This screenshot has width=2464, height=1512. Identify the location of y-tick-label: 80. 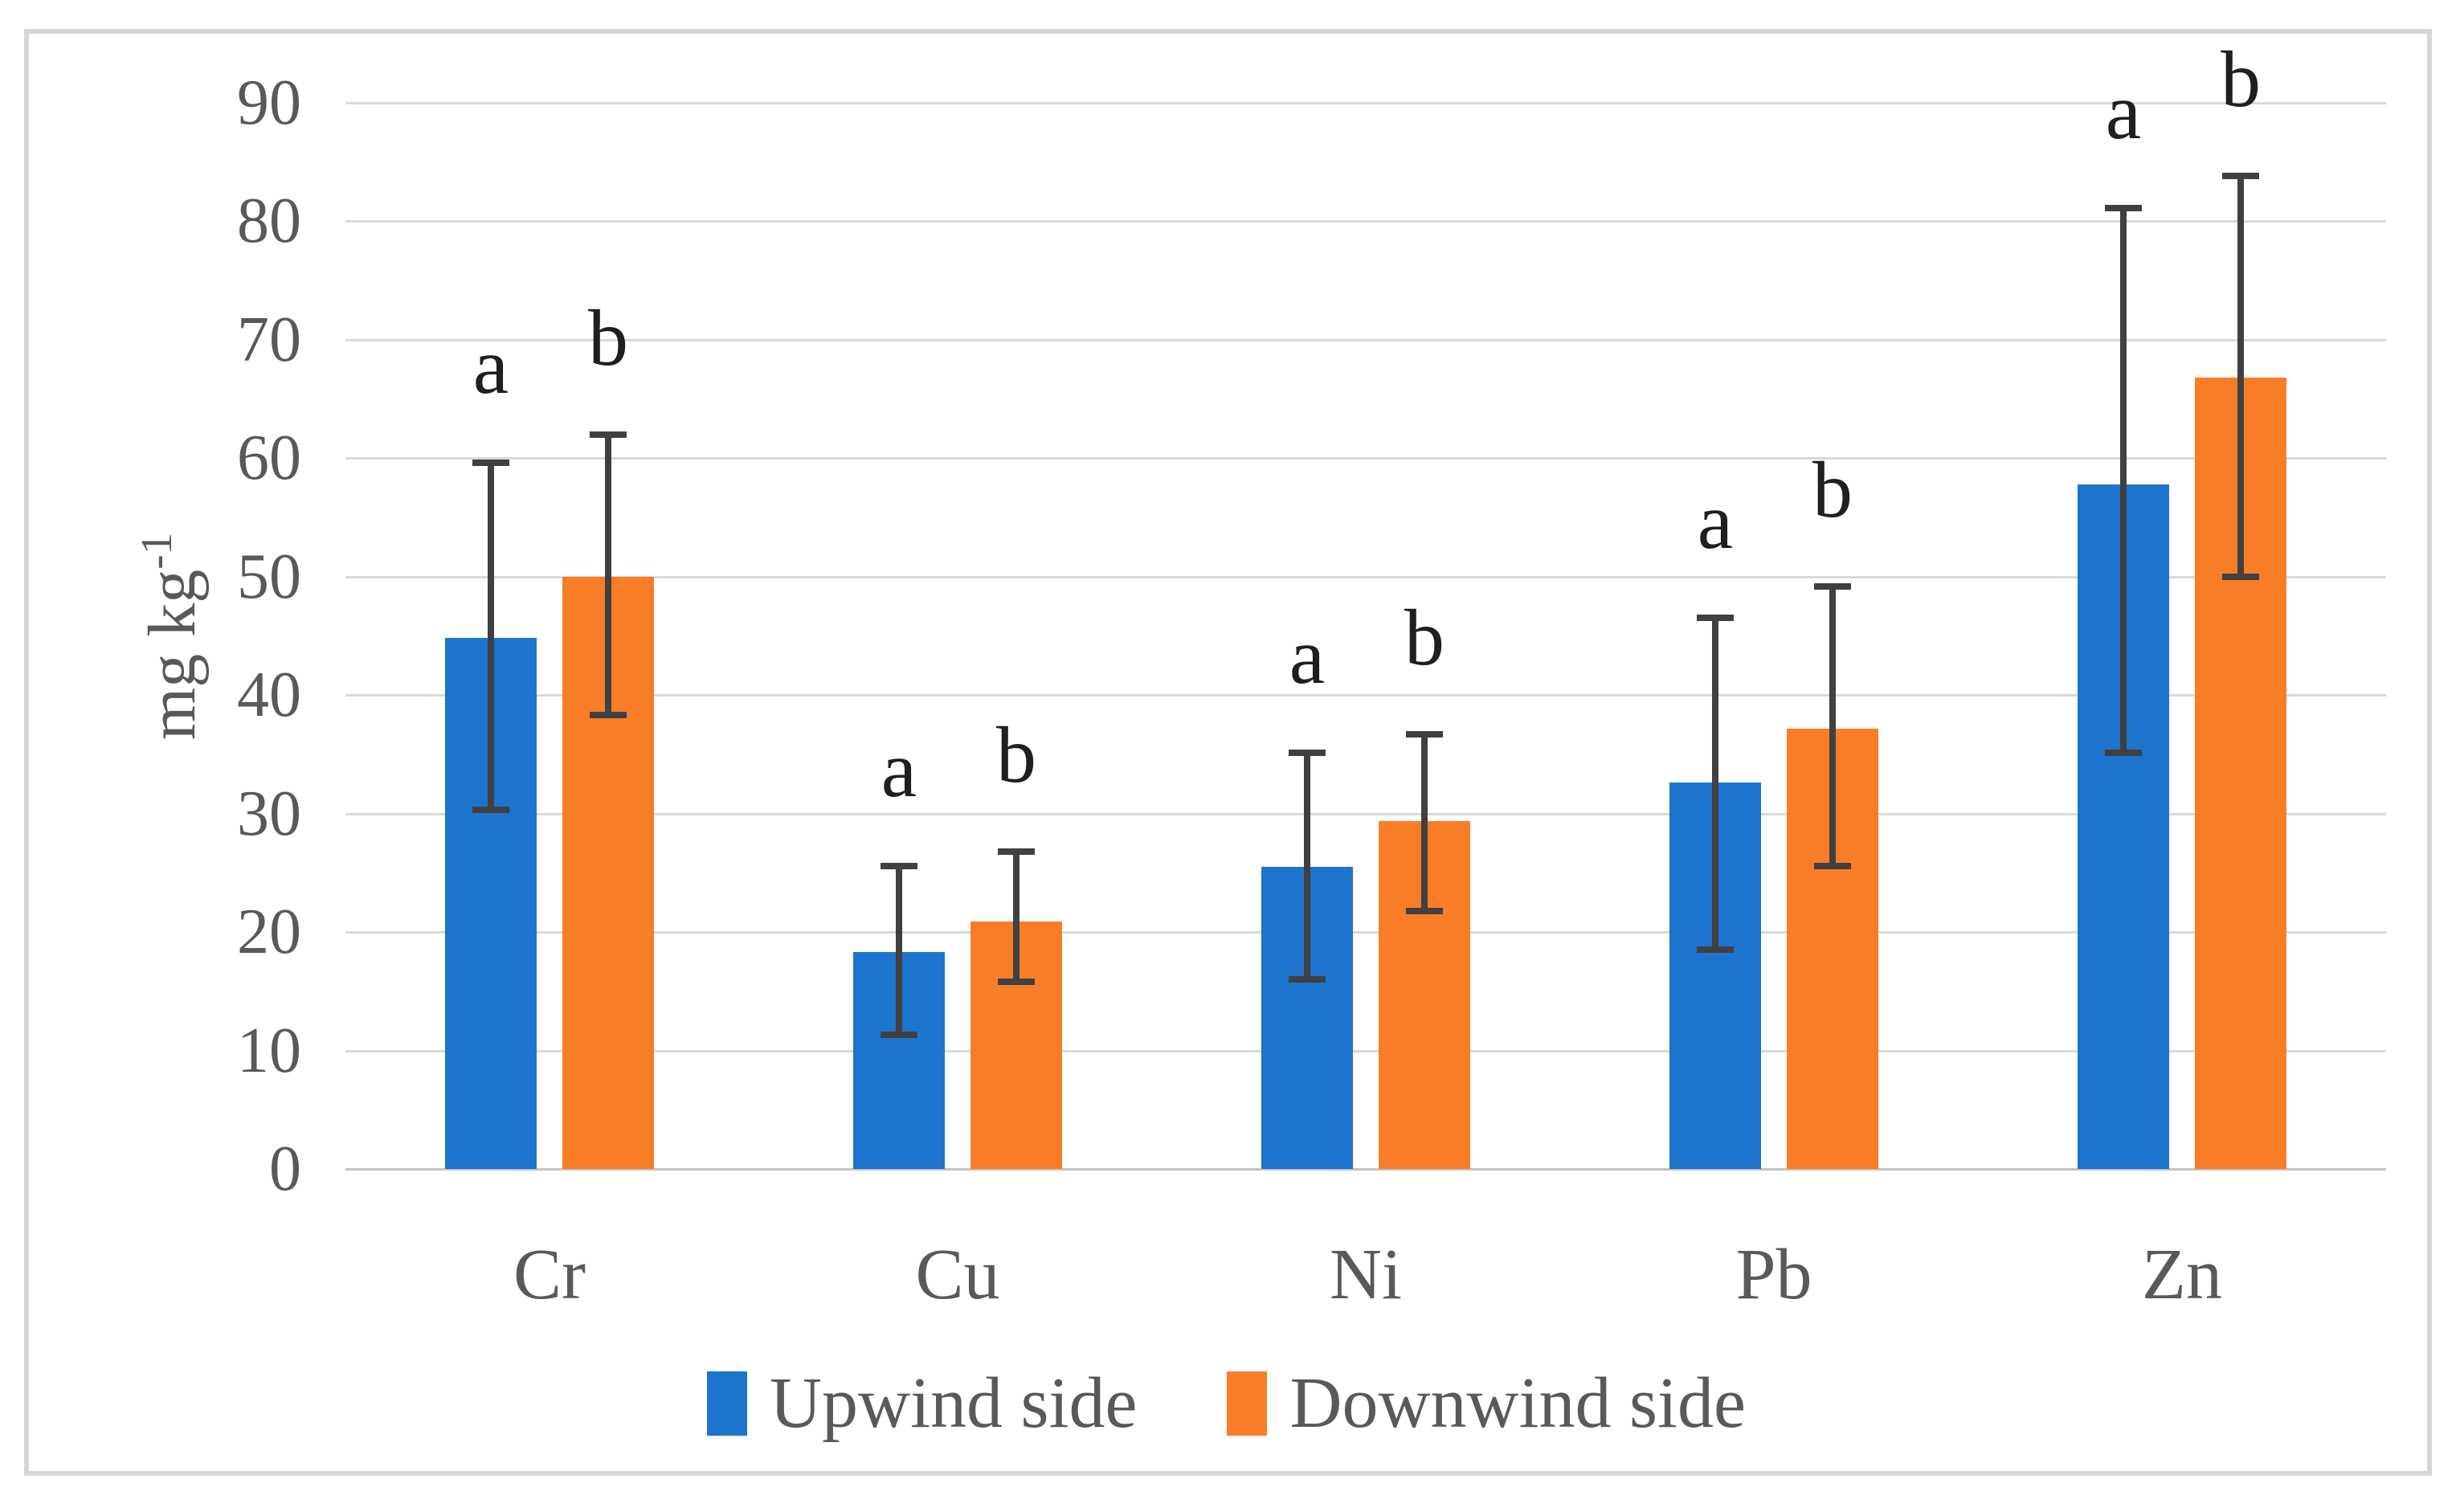
(269, 222).